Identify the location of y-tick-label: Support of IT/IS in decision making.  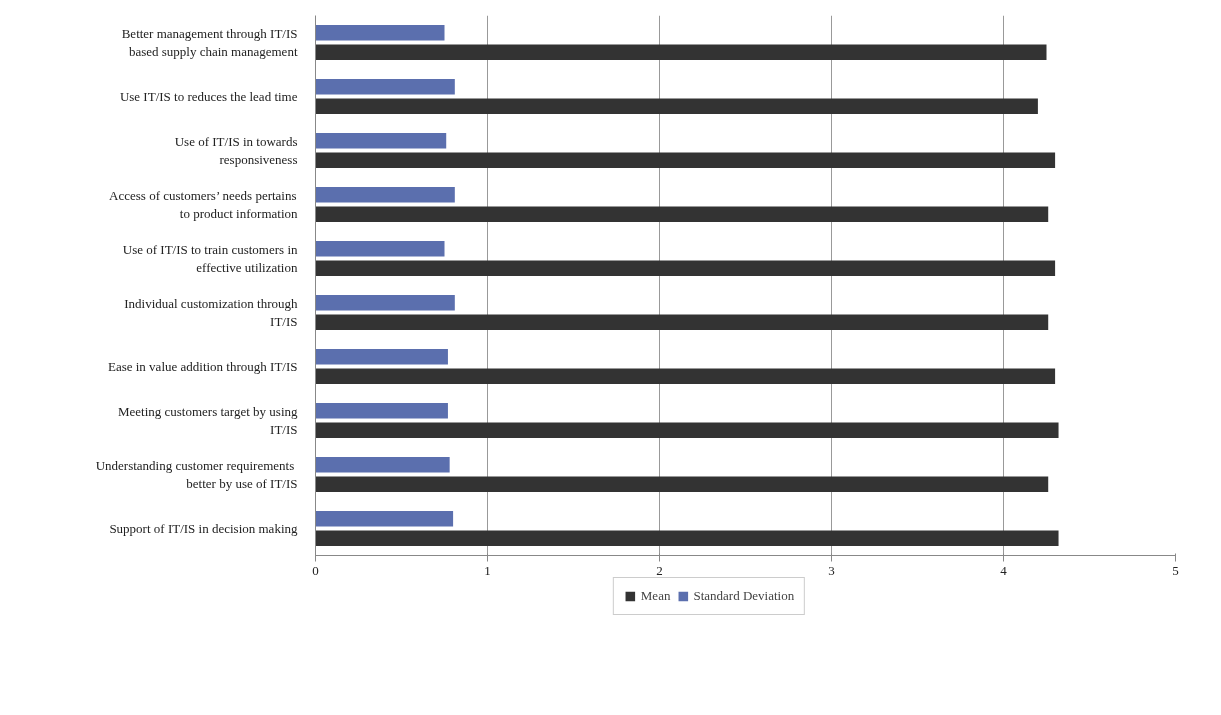
(203, 528).